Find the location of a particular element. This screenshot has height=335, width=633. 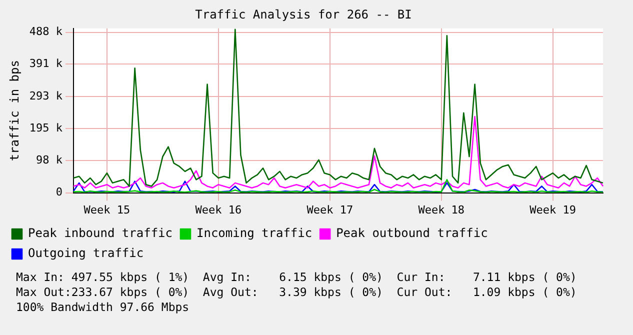

y-tick-label: 391 k is located at coordinates (46, 63).